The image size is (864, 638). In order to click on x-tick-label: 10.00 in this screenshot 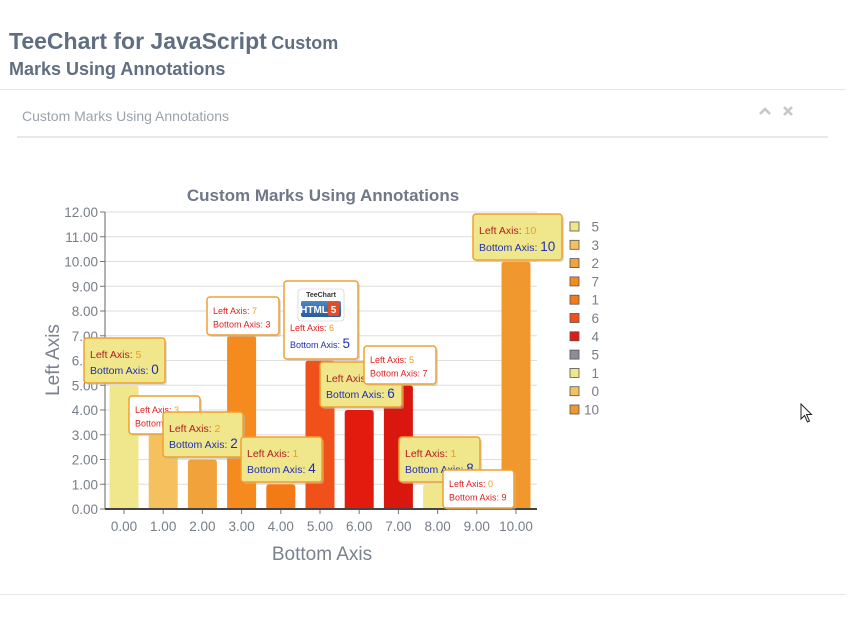, I will do `click(516, 526)`.